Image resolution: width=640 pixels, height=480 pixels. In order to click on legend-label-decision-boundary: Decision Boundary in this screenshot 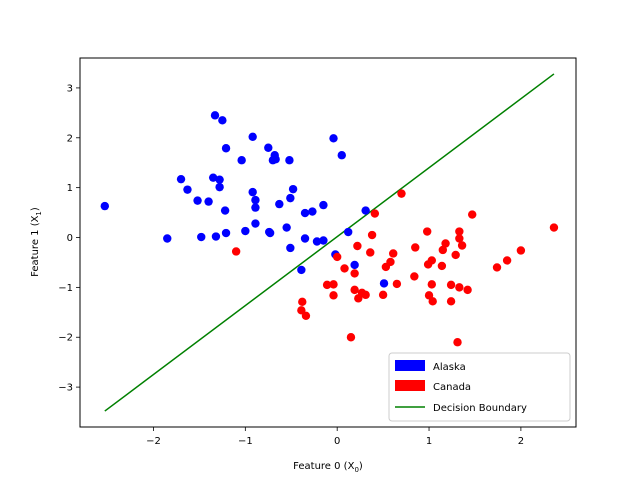, I will do `click(480, 408)`.